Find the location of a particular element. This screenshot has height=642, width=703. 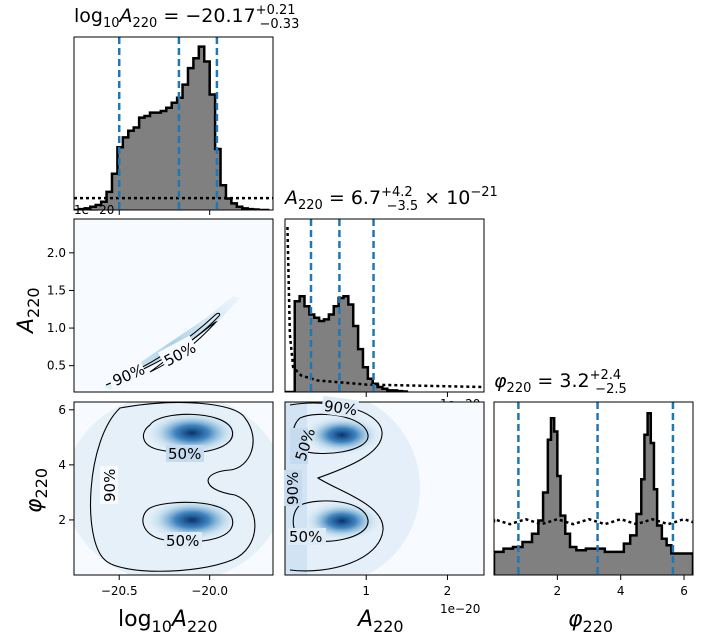

y-ticks: 2 4 6 is located at coordinates (66, 465).